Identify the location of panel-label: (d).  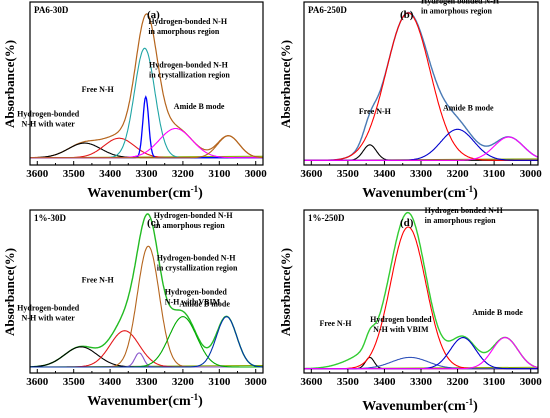
(407, 223).